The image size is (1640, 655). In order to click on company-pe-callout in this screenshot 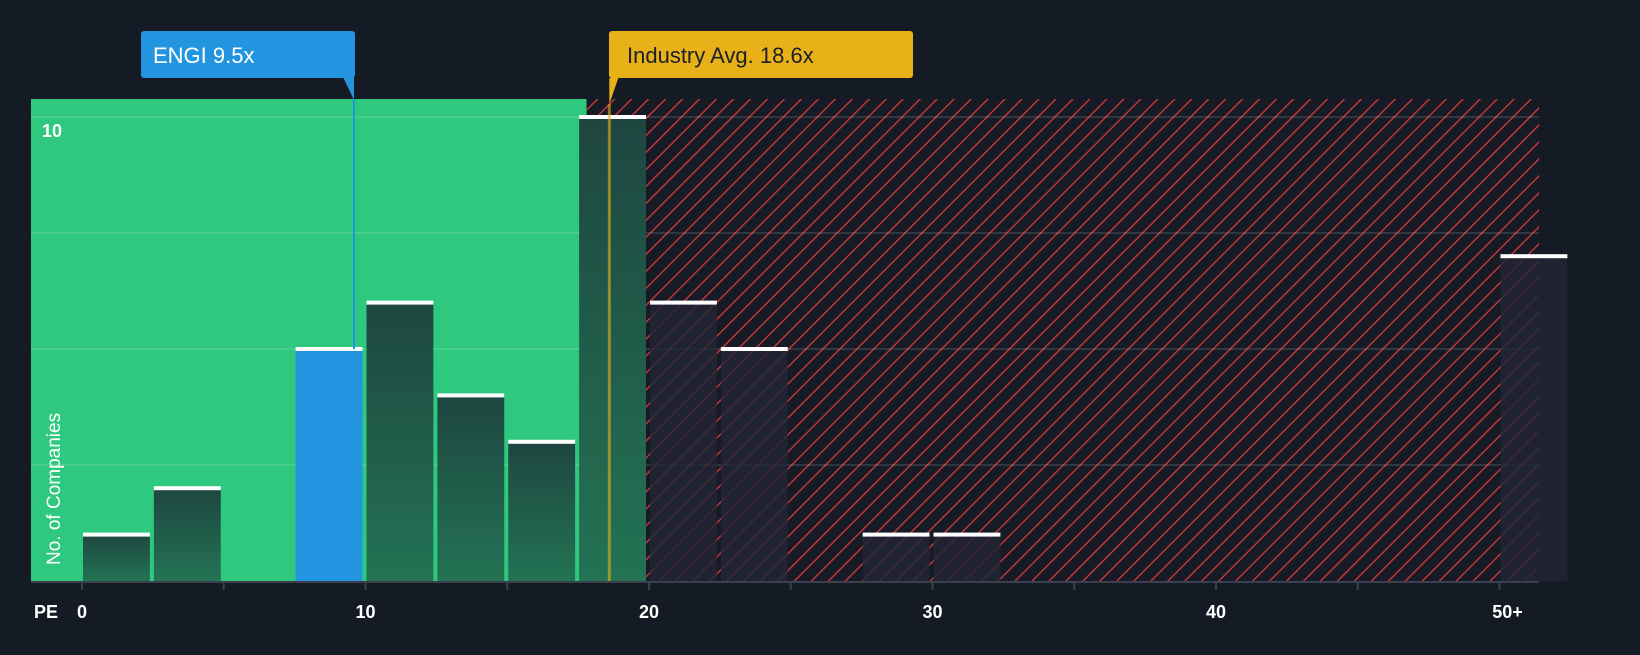, I will do `click(248, 54)`.